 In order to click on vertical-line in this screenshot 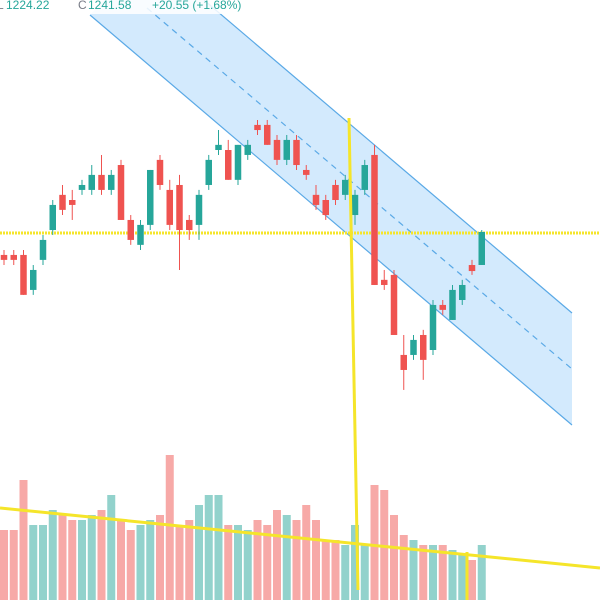, I will do `click(353, 354)`.